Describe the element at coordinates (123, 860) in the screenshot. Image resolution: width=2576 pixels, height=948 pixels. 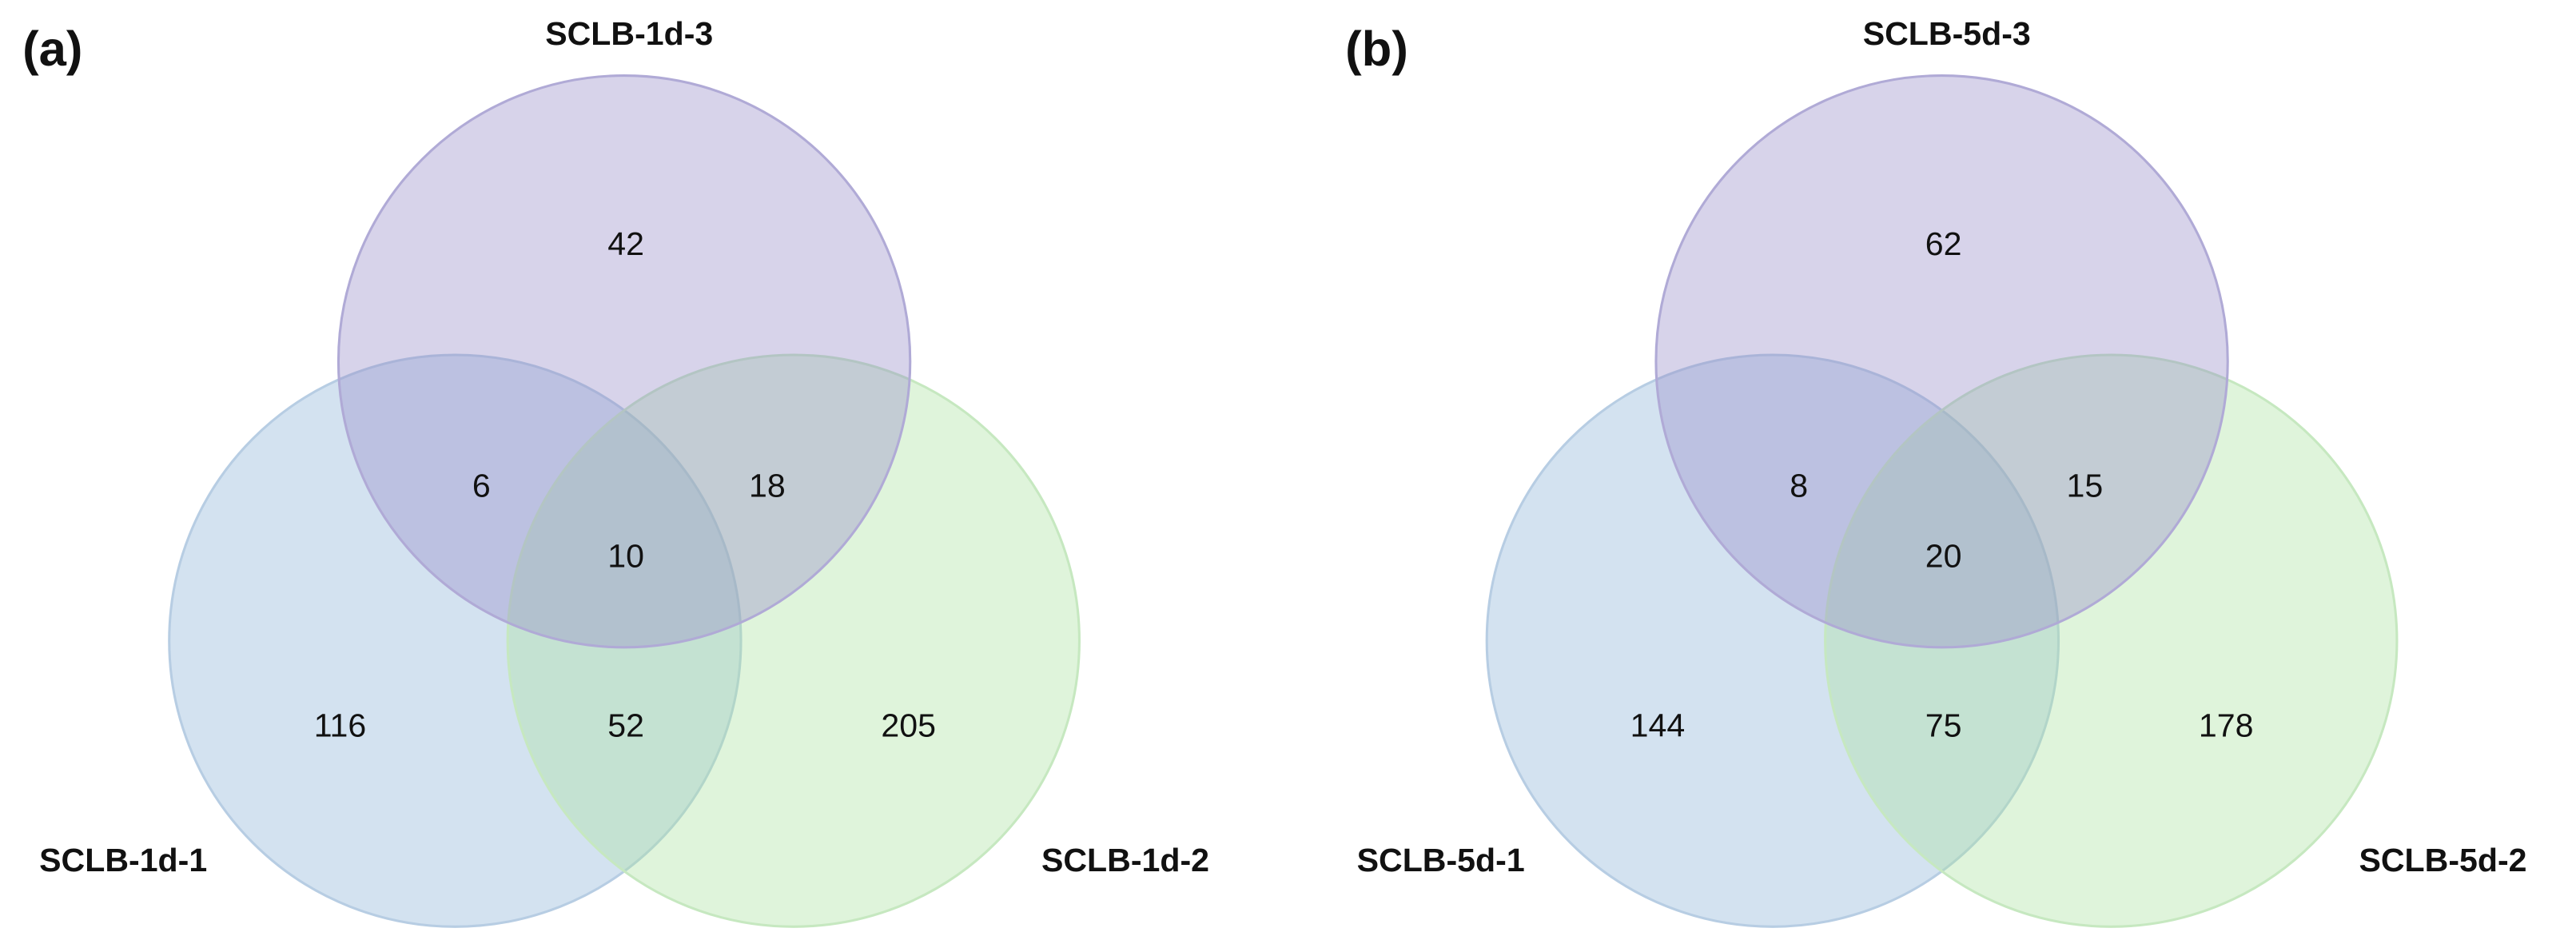
I see `set-name: SCLB-1d-1` at that location.